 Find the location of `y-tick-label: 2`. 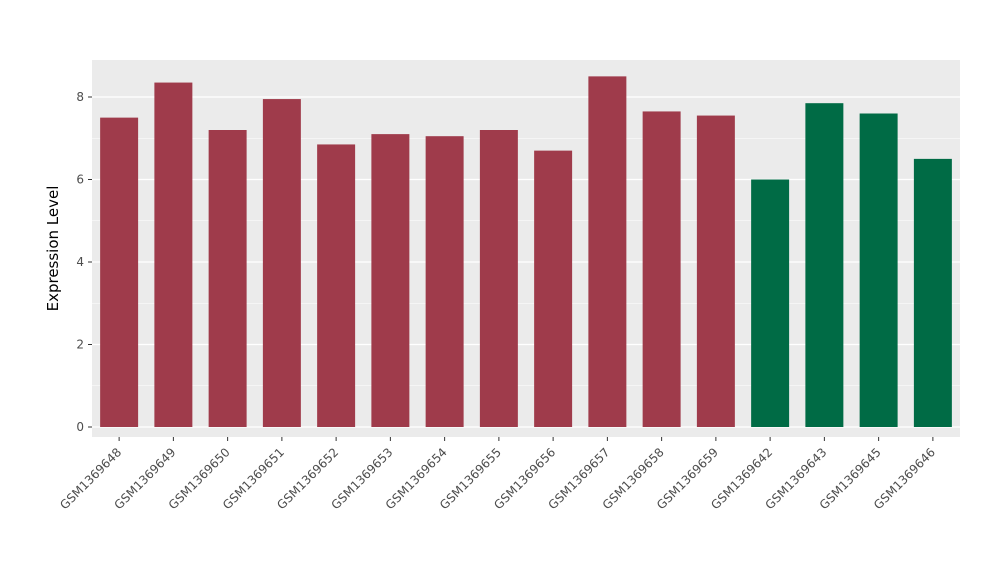

y-tick-label: 2 is located at coordinates (80, 345).